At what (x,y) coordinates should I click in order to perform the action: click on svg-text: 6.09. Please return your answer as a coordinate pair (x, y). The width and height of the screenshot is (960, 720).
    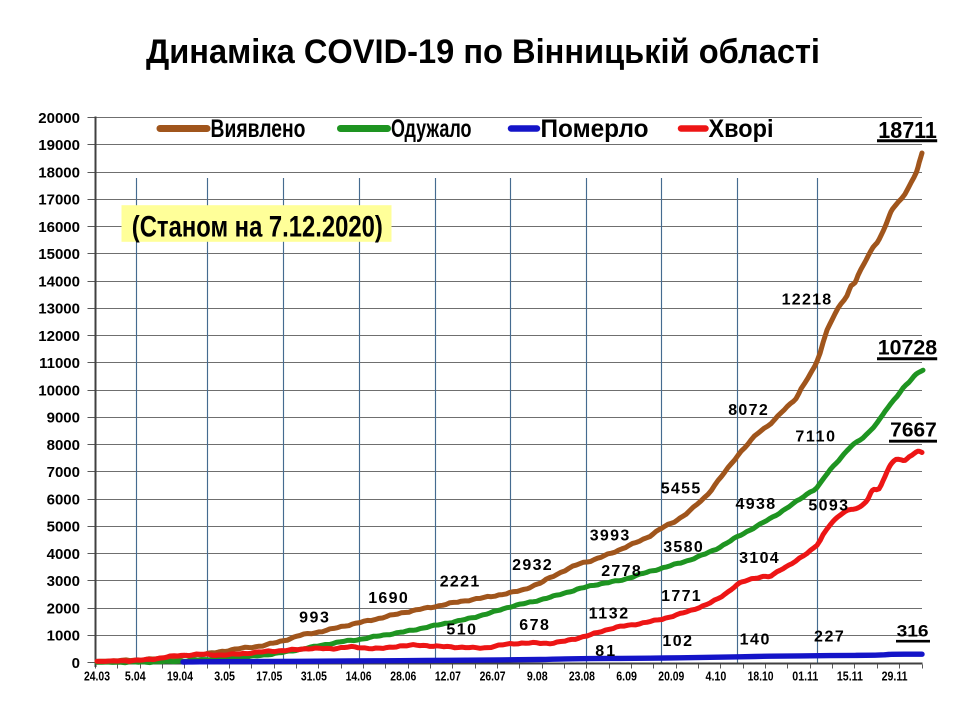
    Looking at the image, I should click on (626, 676).